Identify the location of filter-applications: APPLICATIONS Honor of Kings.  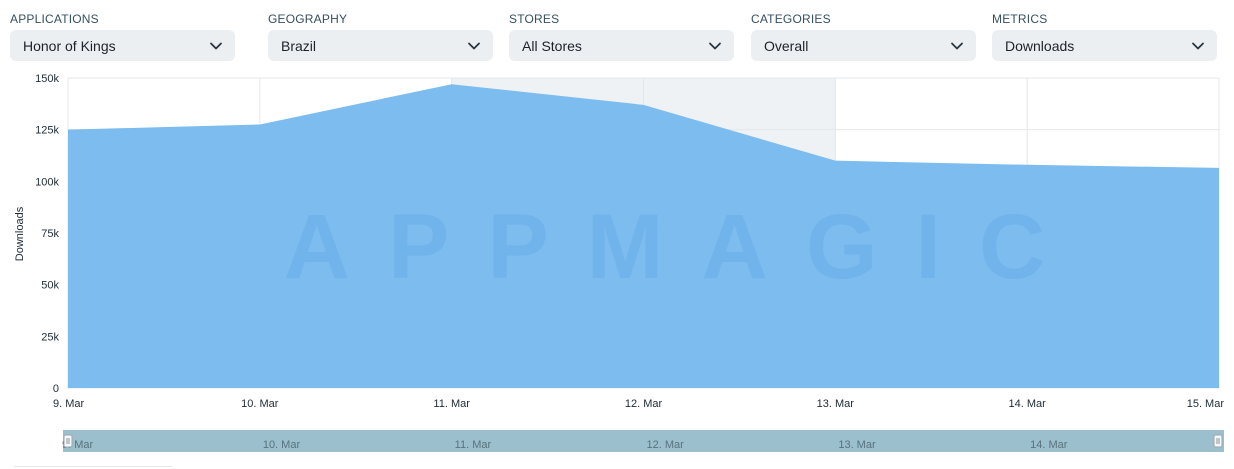
(122, 36).